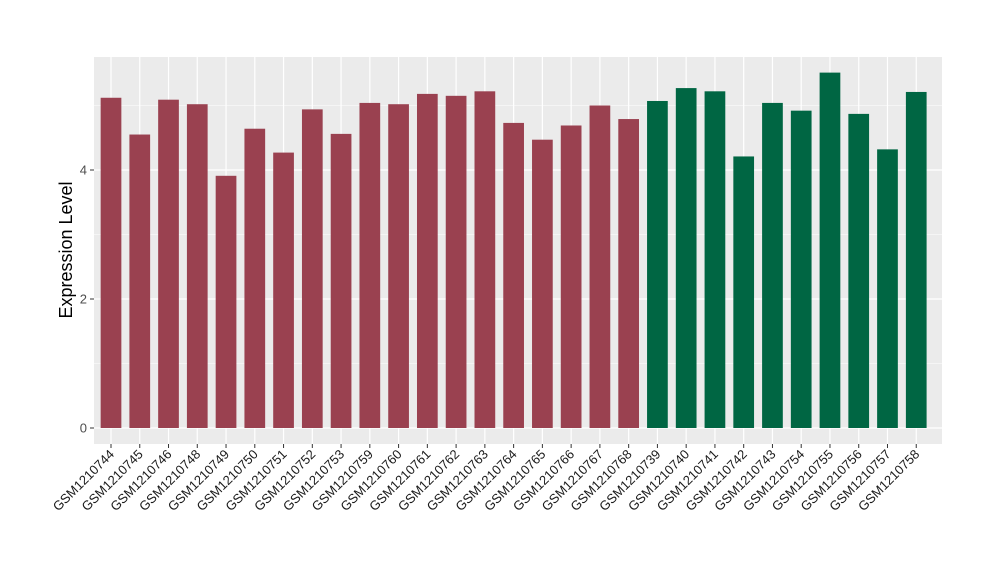 This screenshot has width=1000, height=580. I want to click on bar-GSM1210759, so click(370, 265).